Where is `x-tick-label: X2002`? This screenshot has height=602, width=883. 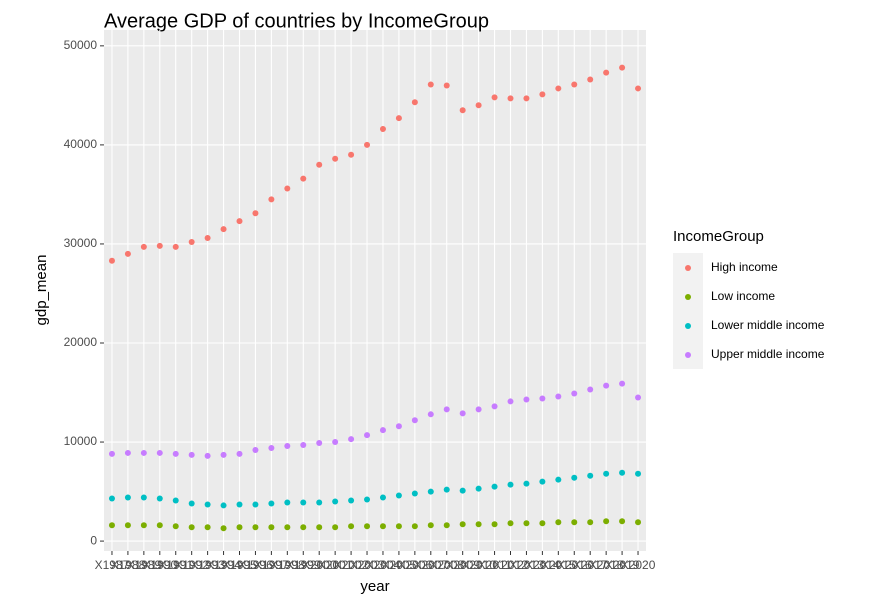 x-tick-label: X2002 is located at coordinates (351, 565).